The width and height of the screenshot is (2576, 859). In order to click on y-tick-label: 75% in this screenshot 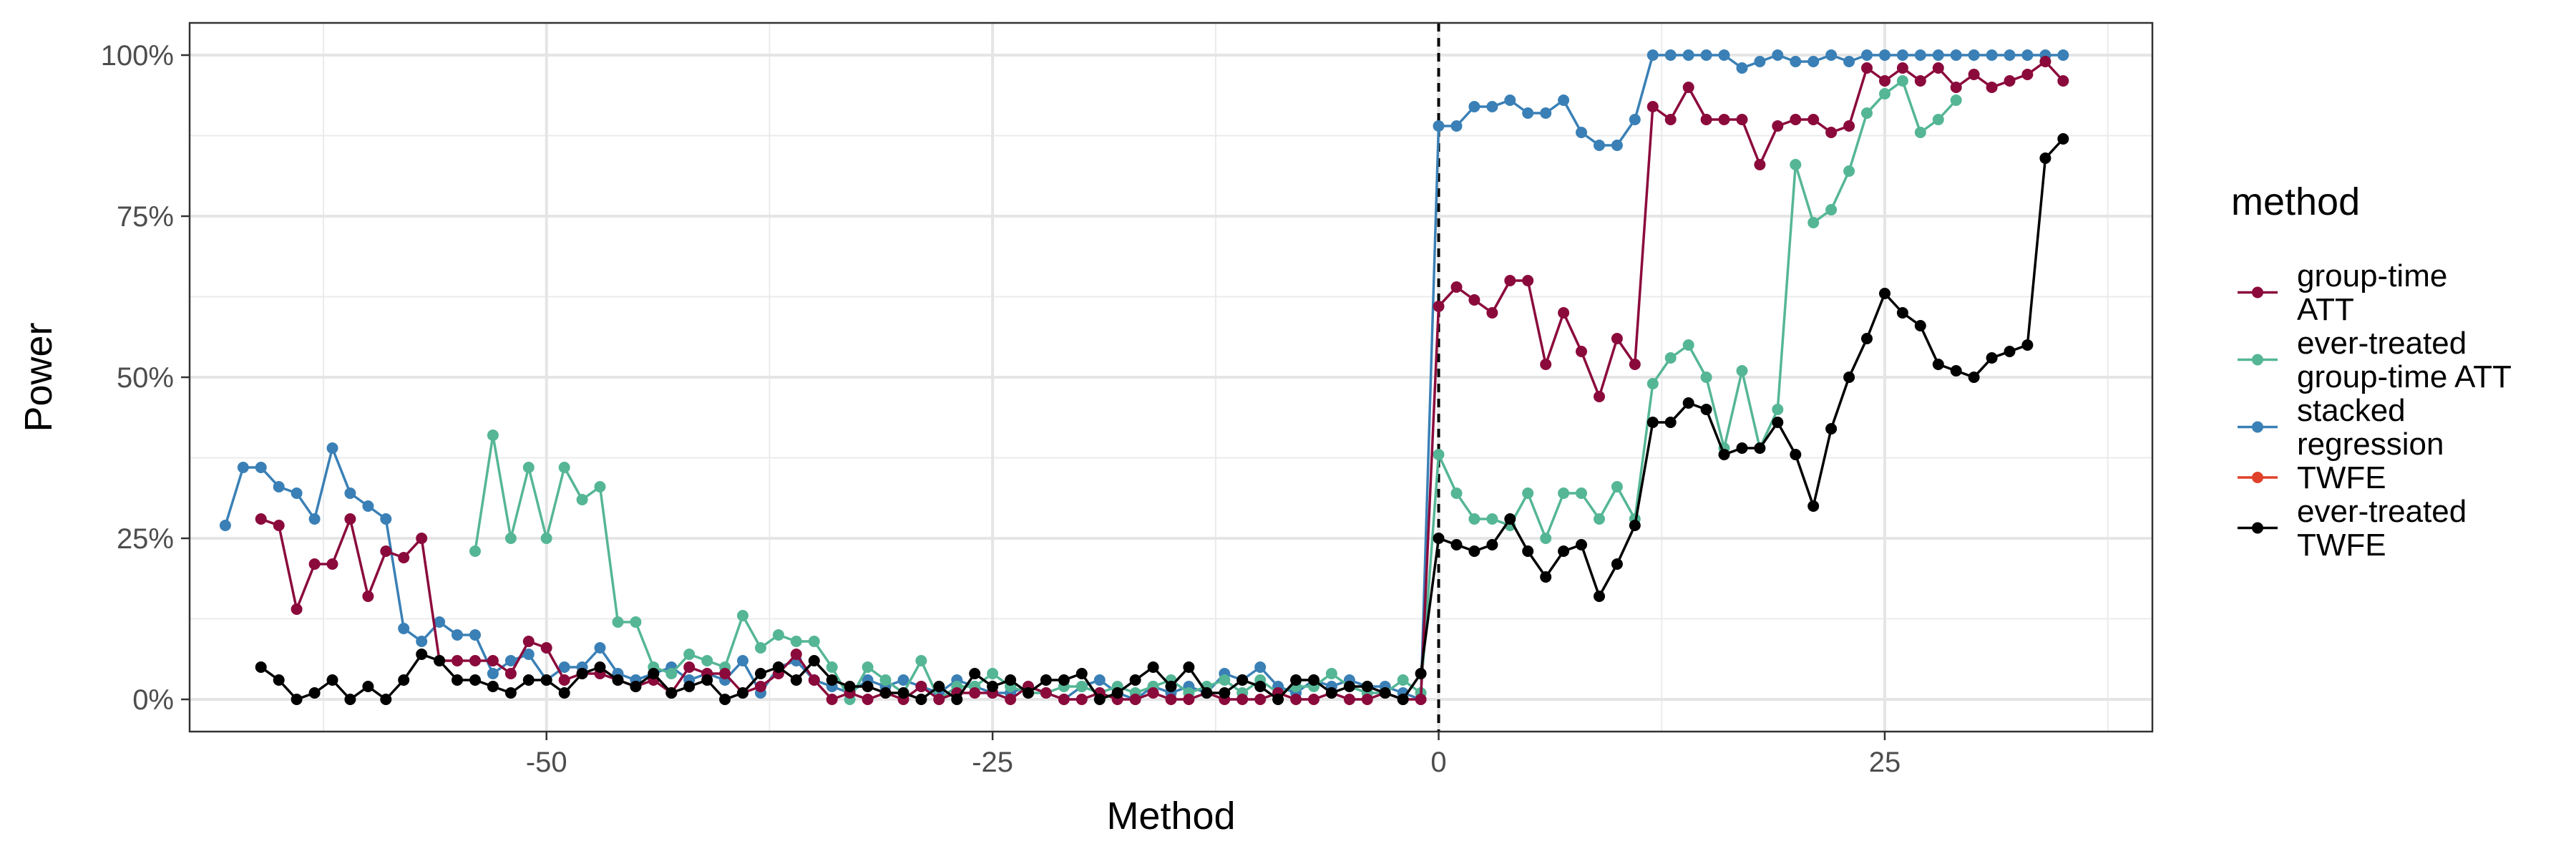, I will do `click(145, 217)`.